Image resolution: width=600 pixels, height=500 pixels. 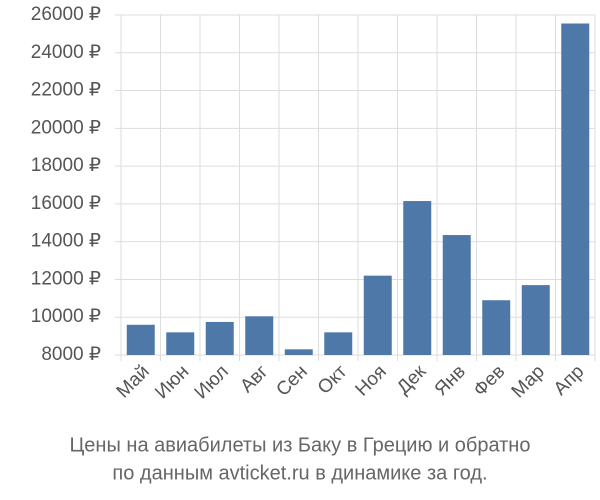 What do you see at coordinates (333, 380) in the screenshot?
I see `x-tick-label: Окт` at bounding box center [333, 380].